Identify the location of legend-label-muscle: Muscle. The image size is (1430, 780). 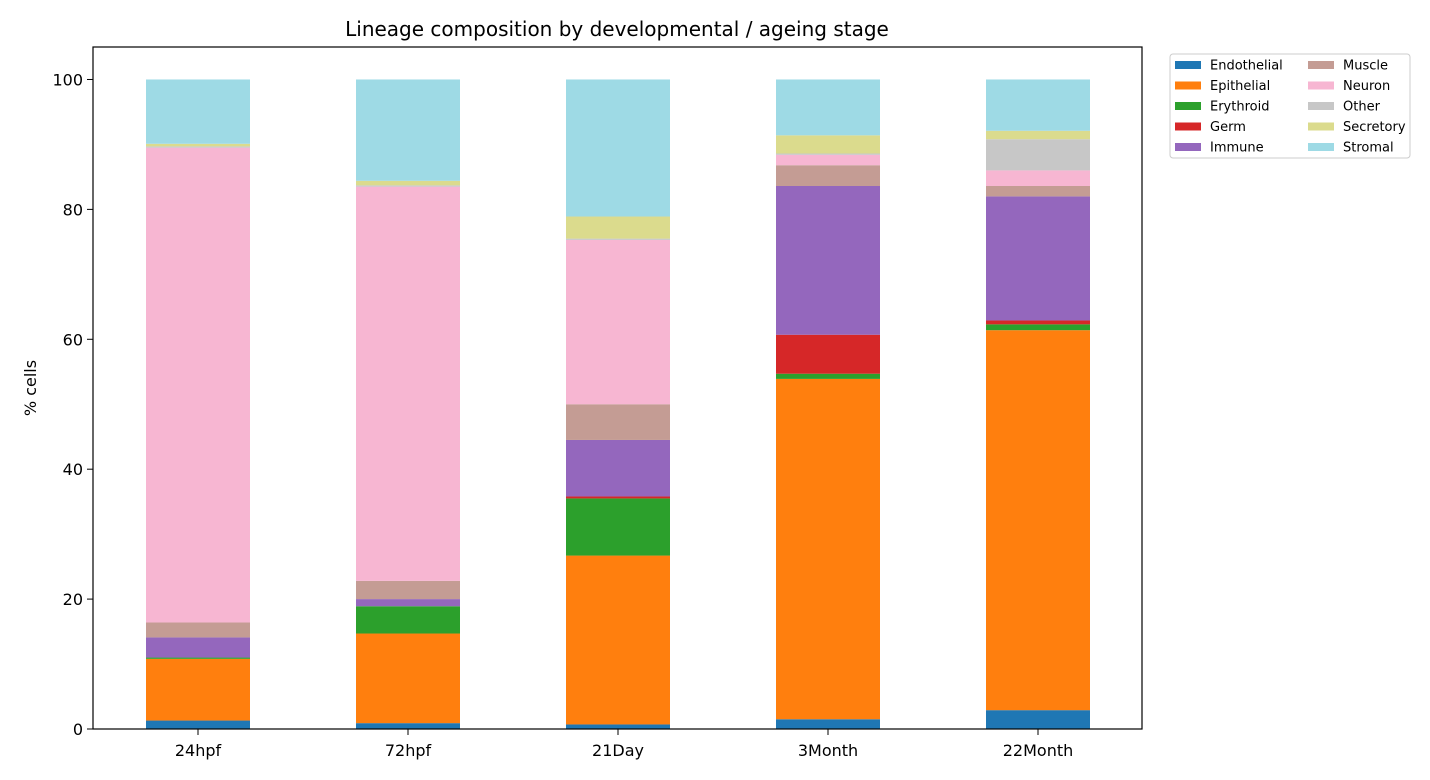
(1365, 66).